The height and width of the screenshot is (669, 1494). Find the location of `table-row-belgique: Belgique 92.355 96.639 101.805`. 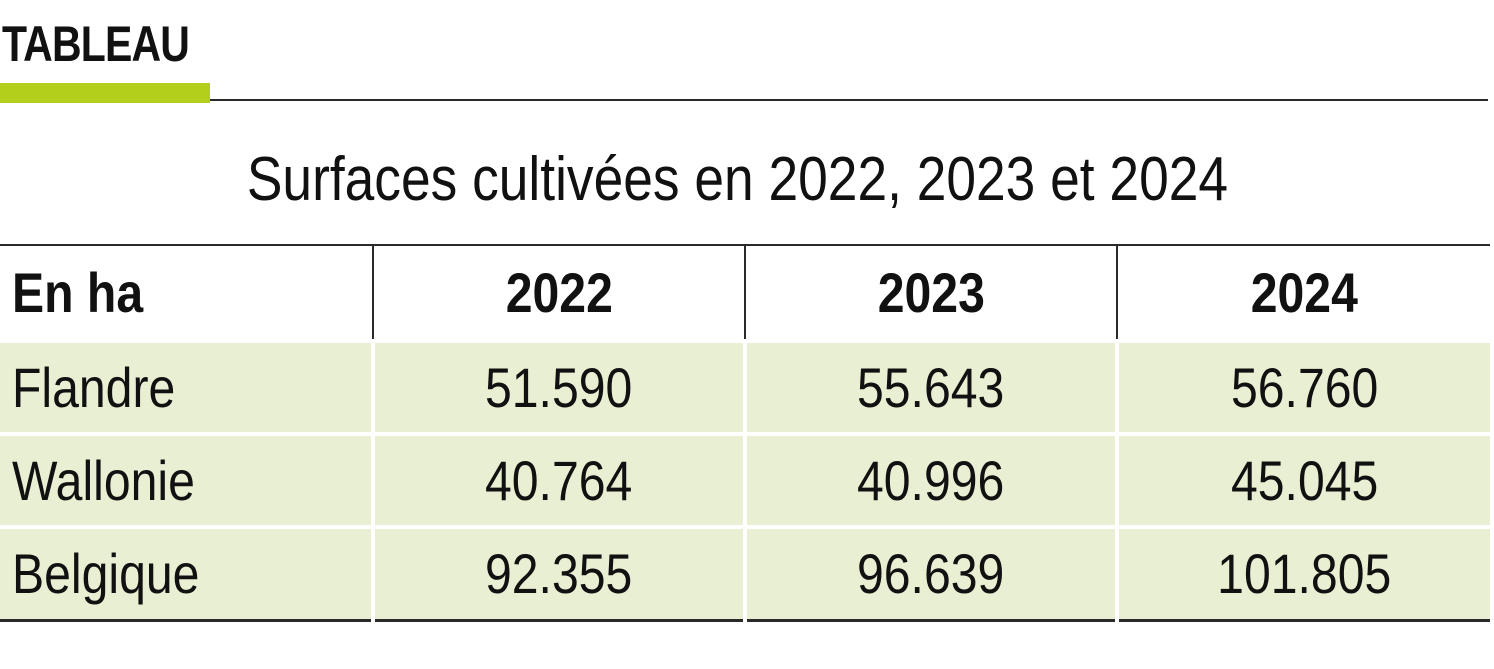

table-row-belgique: Belgique 92.355 96.639 101.805 is located at coordinates (745, 573).